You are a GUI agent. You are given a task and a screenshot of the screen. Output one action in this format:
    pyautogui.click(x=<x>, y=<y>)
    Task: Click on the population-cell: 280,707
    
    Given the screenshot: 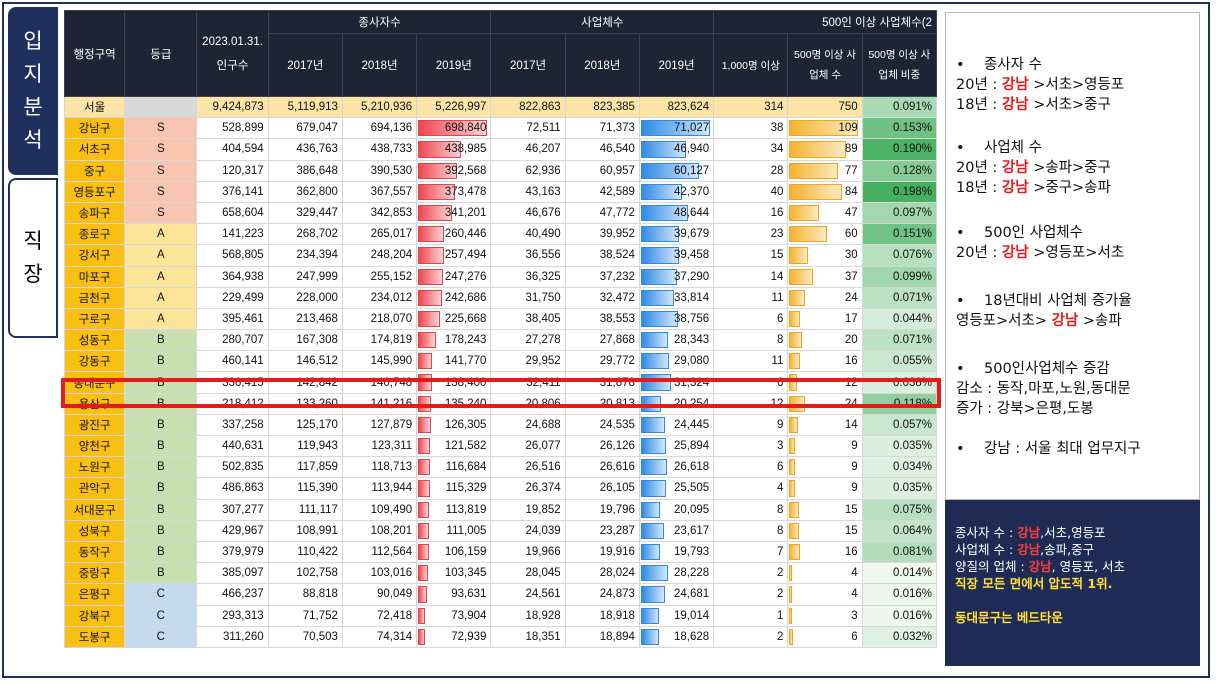 What is the action you would take?
    pyautogui.click(x=232, y=340)
    